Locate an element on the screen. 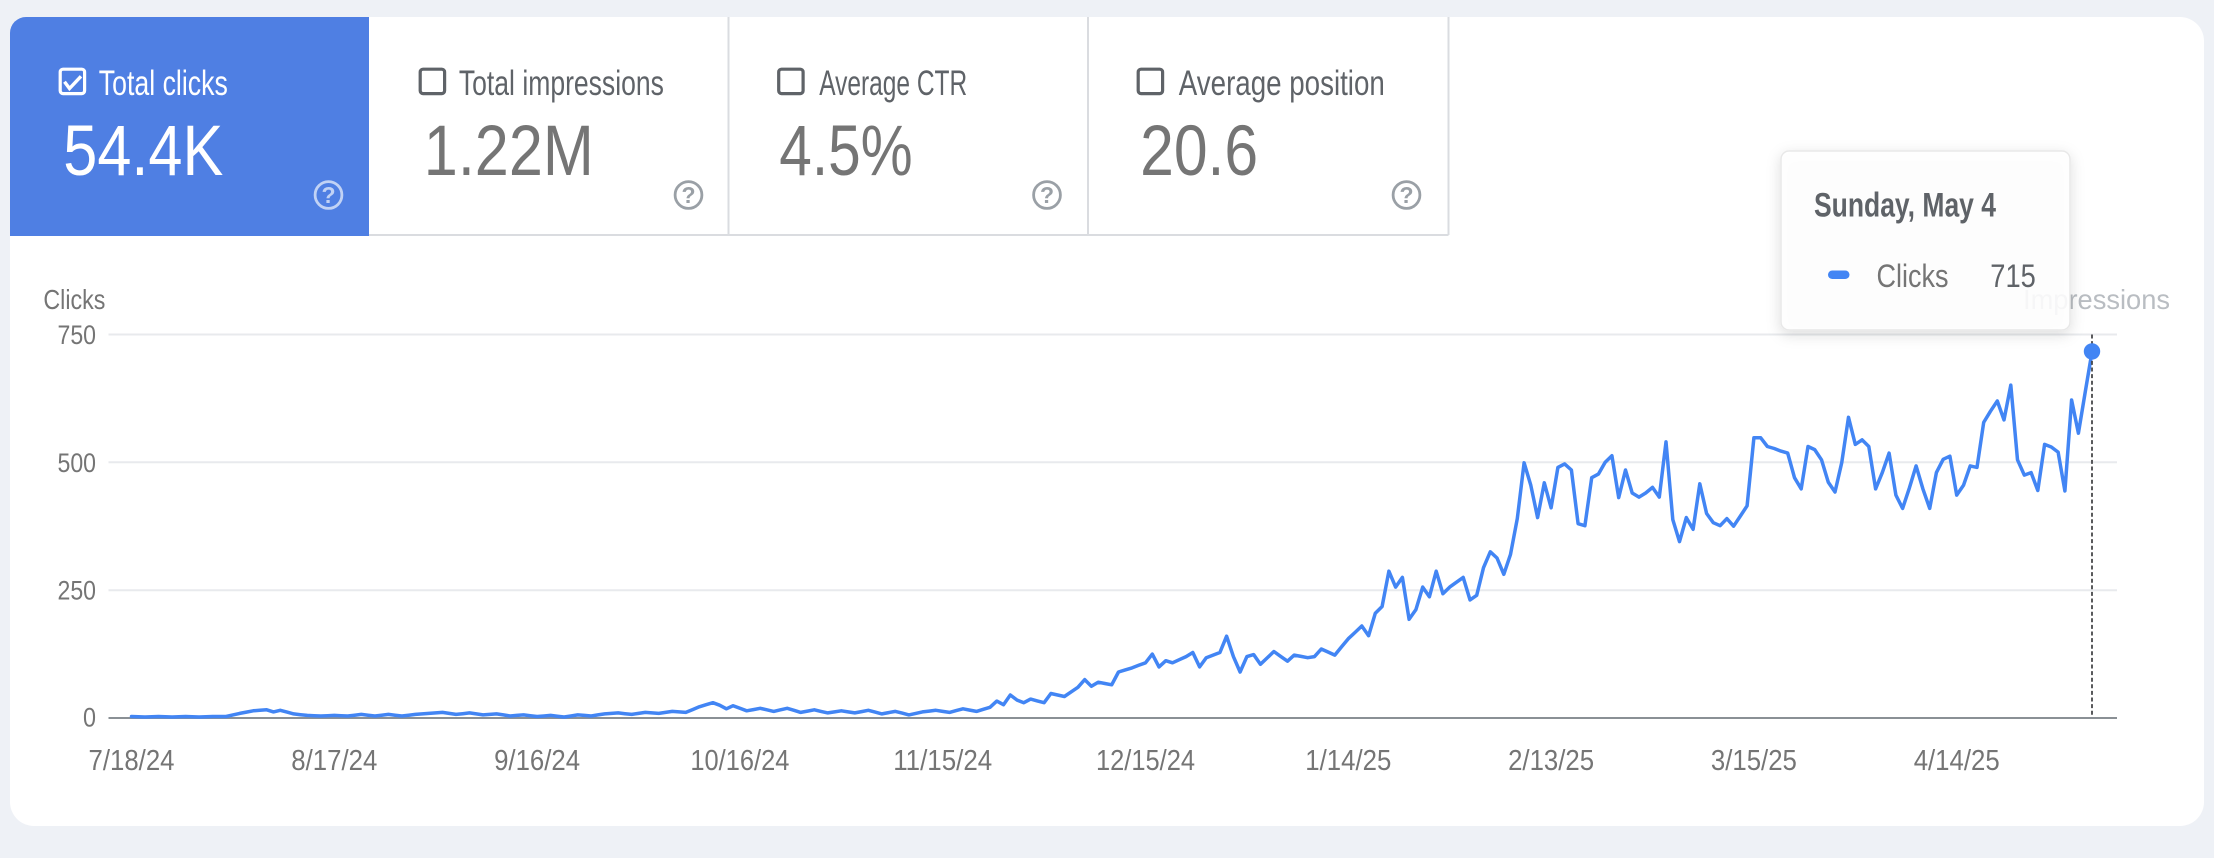 The width and height of the screenshot is (2214, 858). svg-text: 4.5% is located at coordinates (845, 151).